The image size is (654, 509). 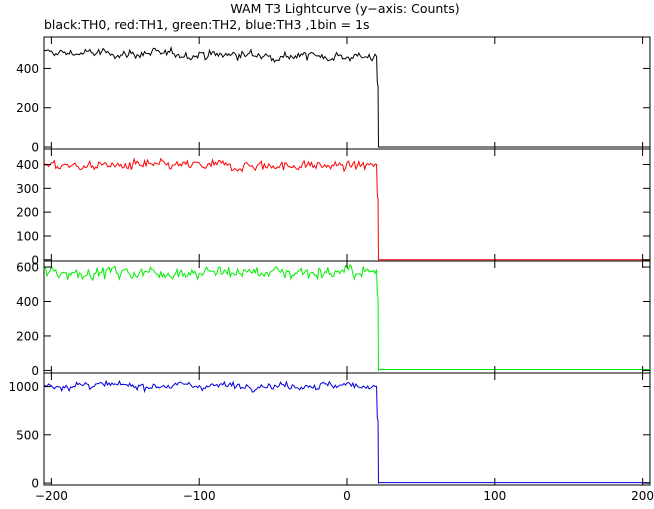 What do you see at coordinates (344, 8) in the screenshot?
I see `chart-title: WAM T3 Lightcurve (y−axis: Counts)` at bounding box center [344, 8].